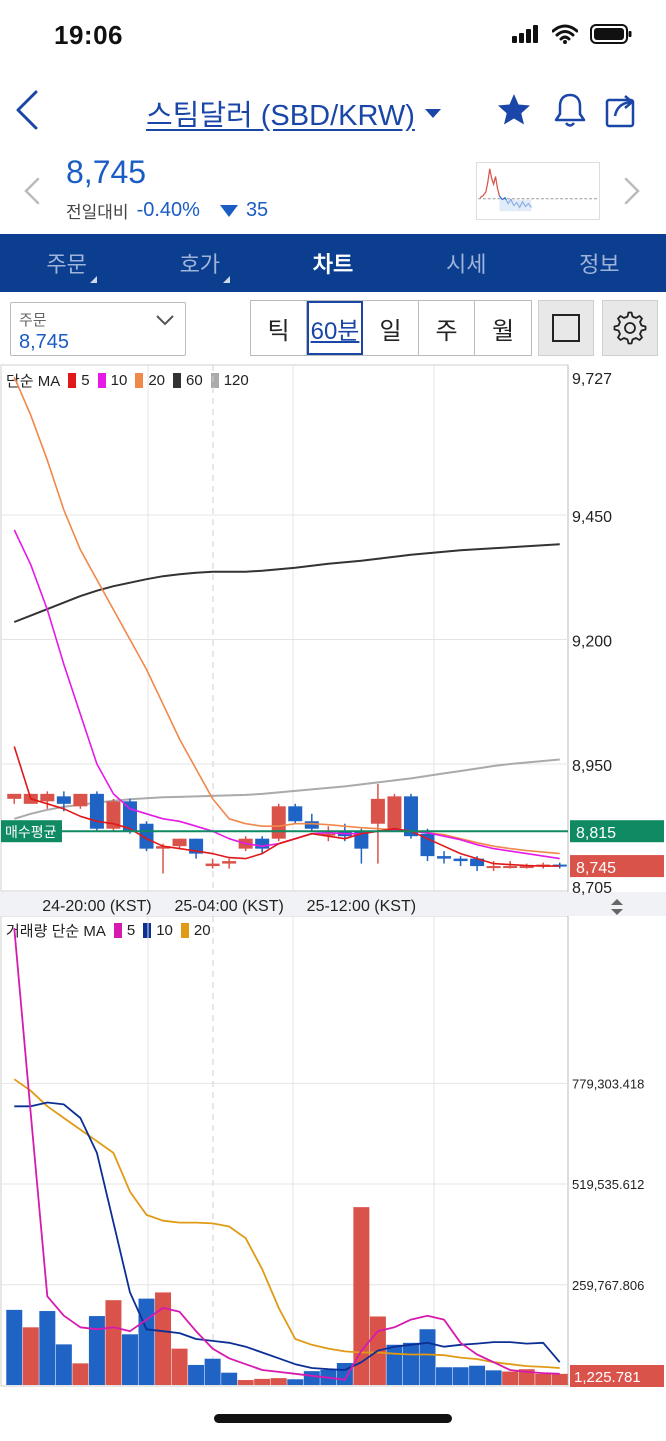 The image size is (666, 1441). Describe the element at coordinates (167, 210) in the screenshot. I see `price-change: 전일대비 -0.40% 35` at that location.